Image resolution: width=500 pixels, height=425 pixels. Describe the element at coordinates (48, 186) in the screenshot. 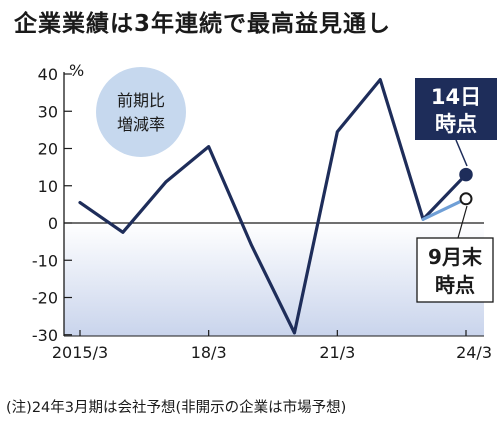

I see `y-tick-label: 10` at that location.